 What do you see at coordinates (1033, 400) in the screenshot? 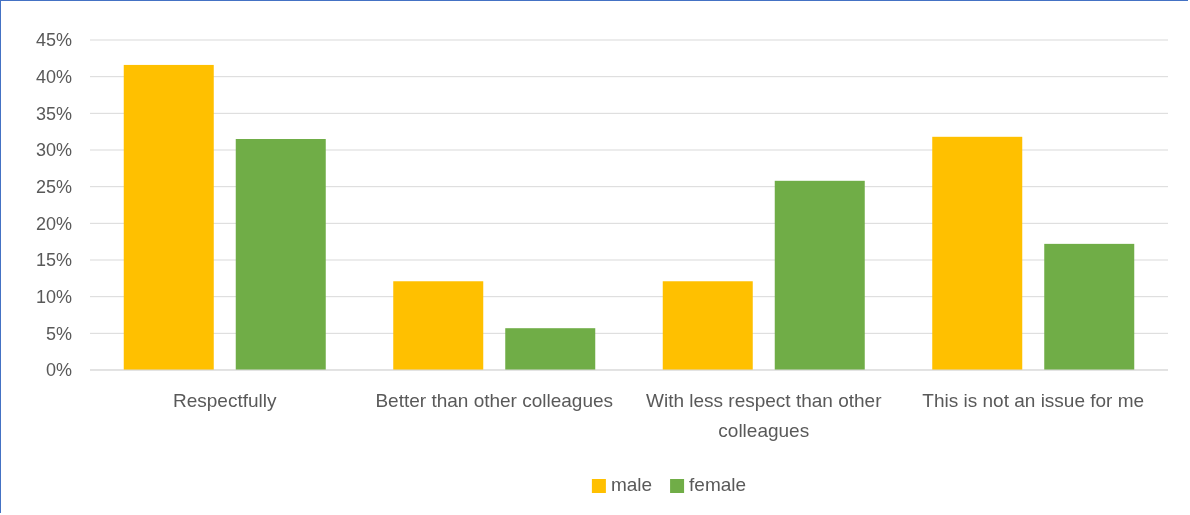
I see `x-tick-label: This is not an issue for me` at bounding box center [1033, 400].